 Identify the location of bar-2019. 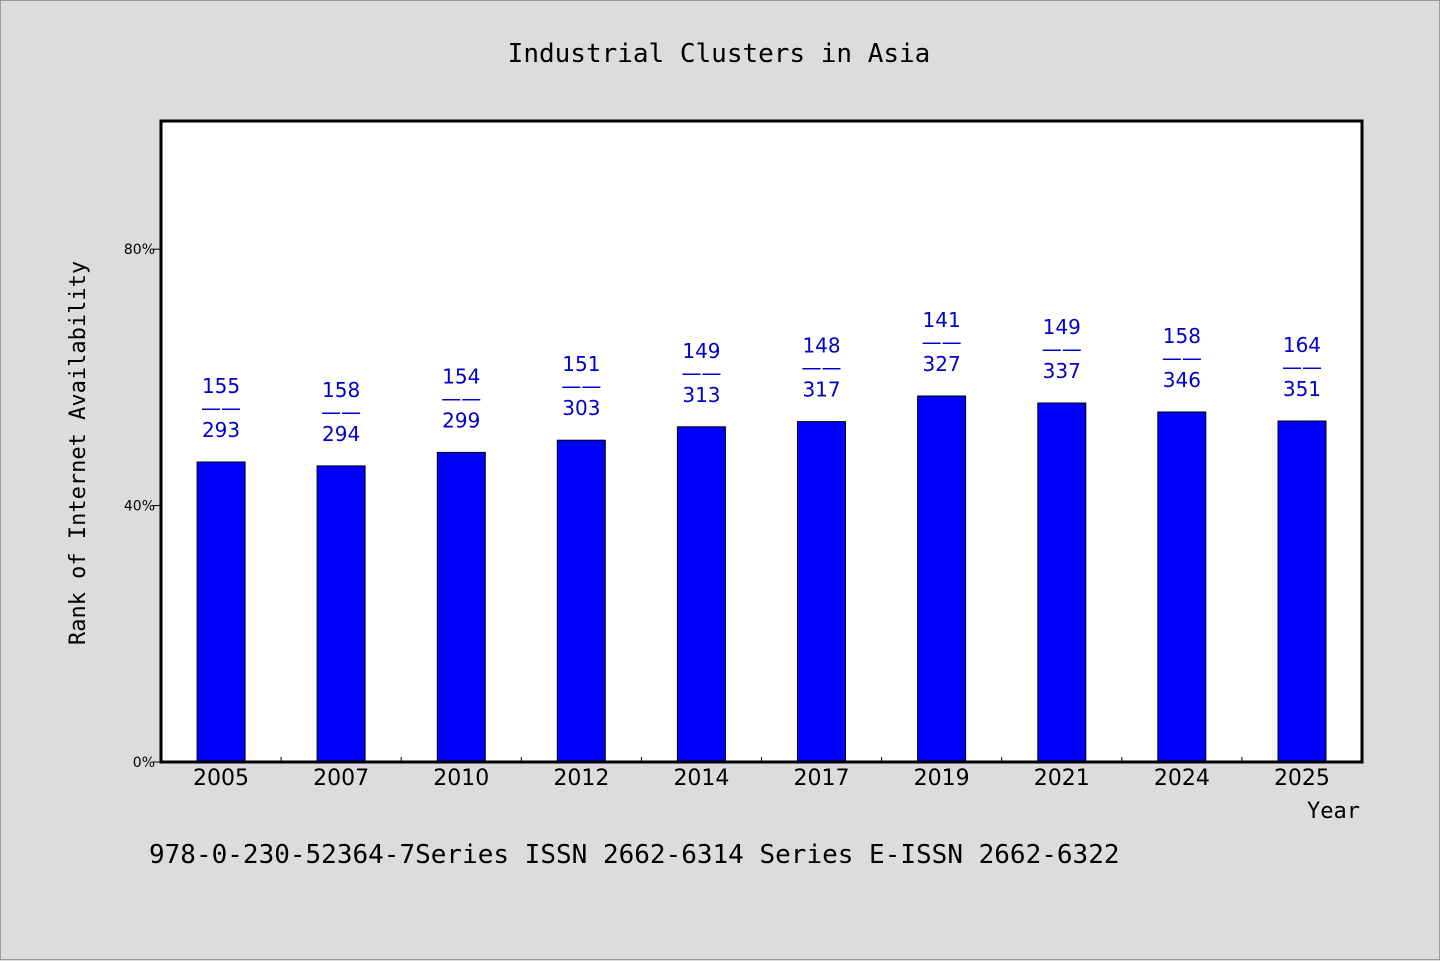
(942, 579).